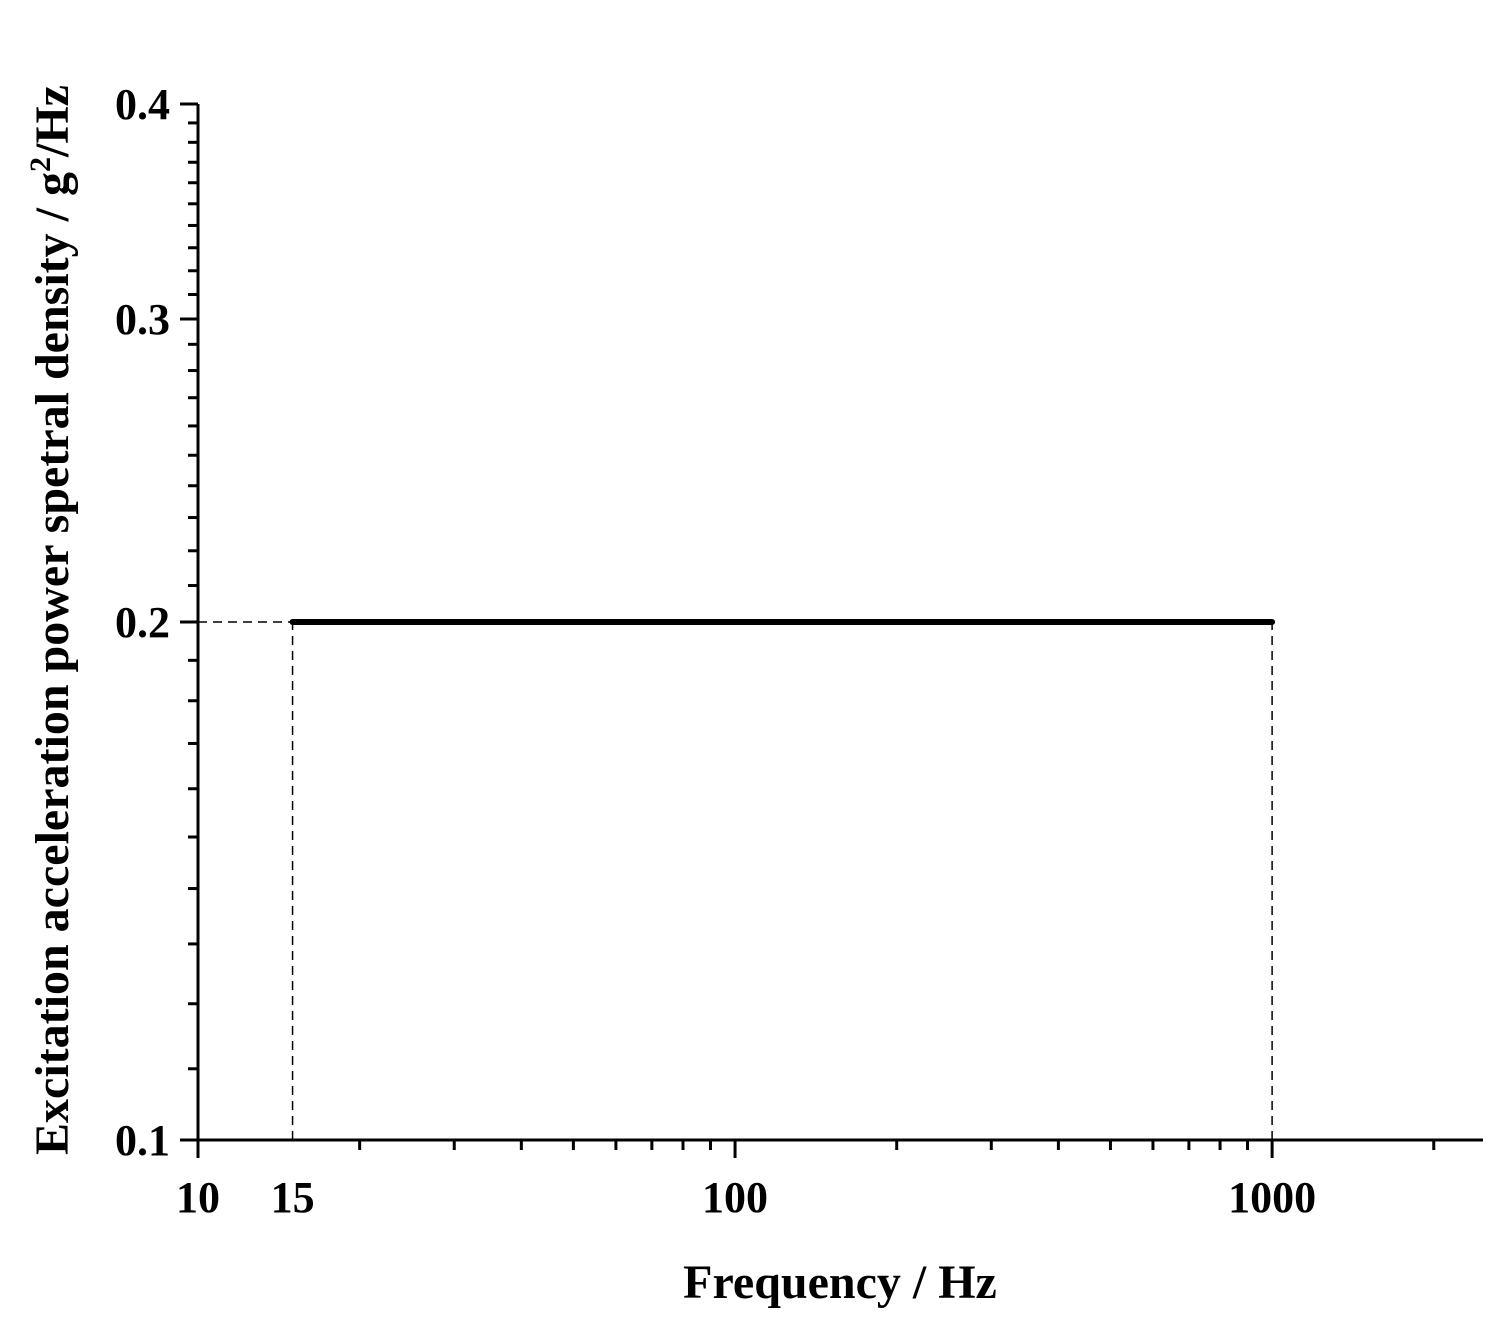 This screenshot has width=1502, height=1333. What do you see at coordinates (782, 622) in the screenshot?
I see `series-layer` at bounding box center [782, 622].